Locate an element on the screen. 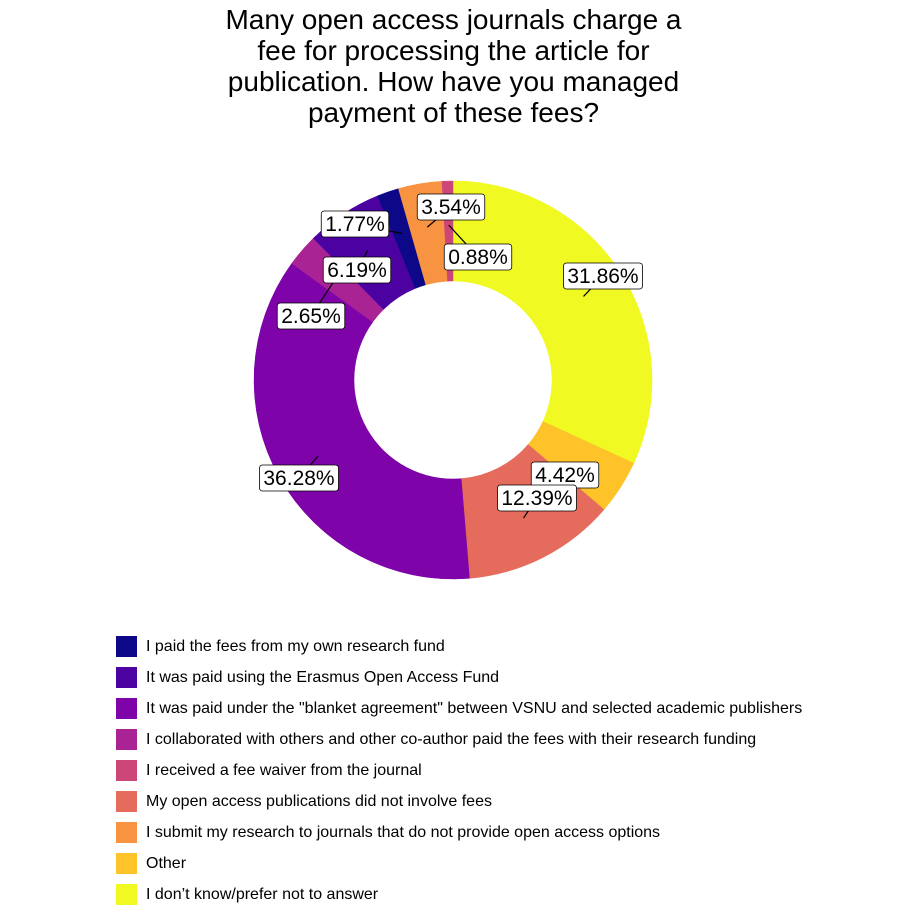  chart-title-line: fee for processing the article for is located at coordinates (453, 50).